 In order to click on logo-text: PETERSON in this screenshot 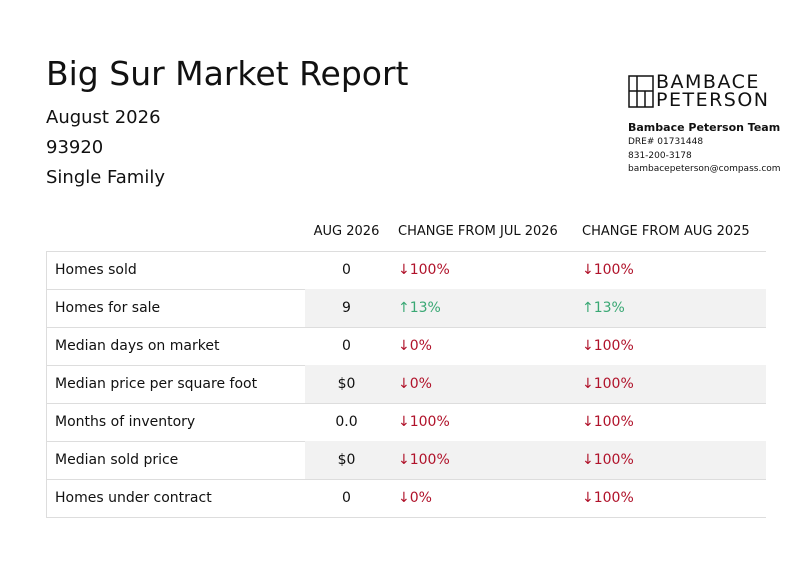, I will do `click(713, 100)`.